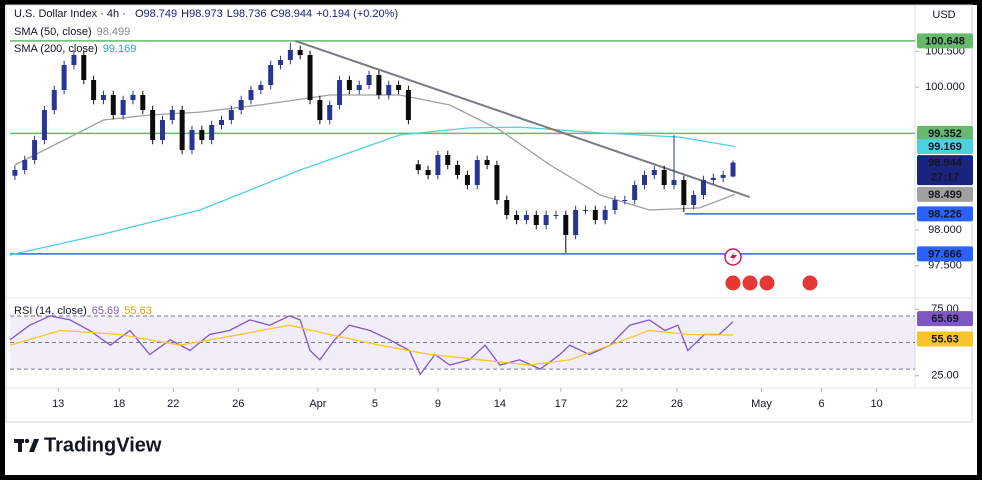 Image resolution: width=982 pixels, height=480 pixels. What do you see at coordinates (26, 445) in the screenshot?
I see `brand-logo` at bounding box center [26, 445].